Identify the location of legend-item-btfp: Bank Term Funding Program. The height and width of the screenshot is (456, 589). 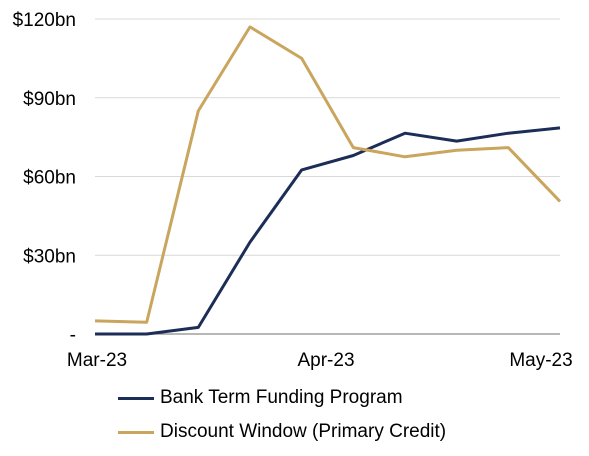
(282, 398).